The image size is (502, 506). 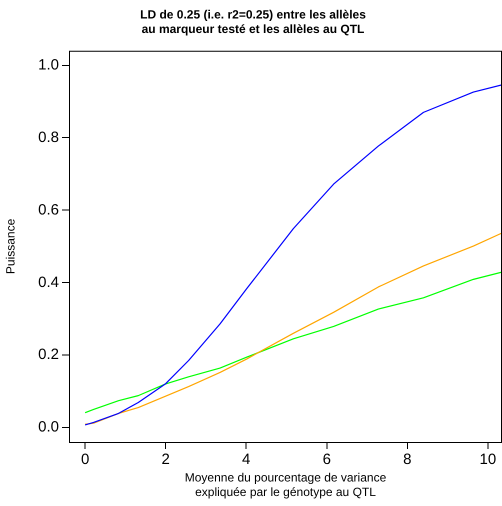 I want to click on x-tick-label: 4, so click(x=246, y=459).